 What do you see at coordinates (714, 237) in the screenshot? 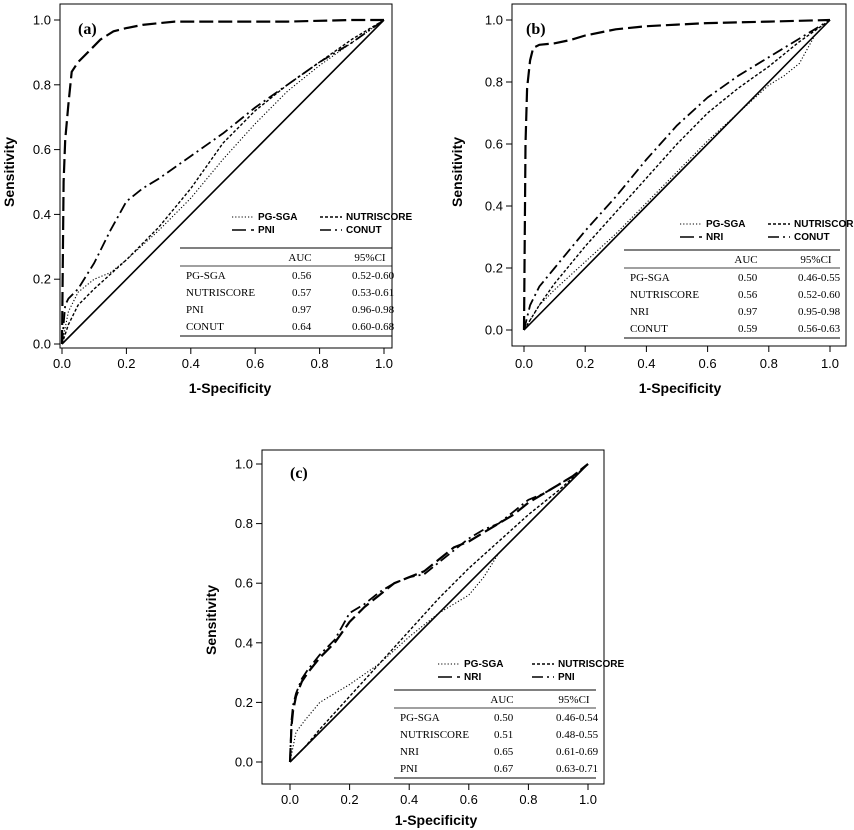
I see `legend-label: NRI` at bounding box center [714, 237].